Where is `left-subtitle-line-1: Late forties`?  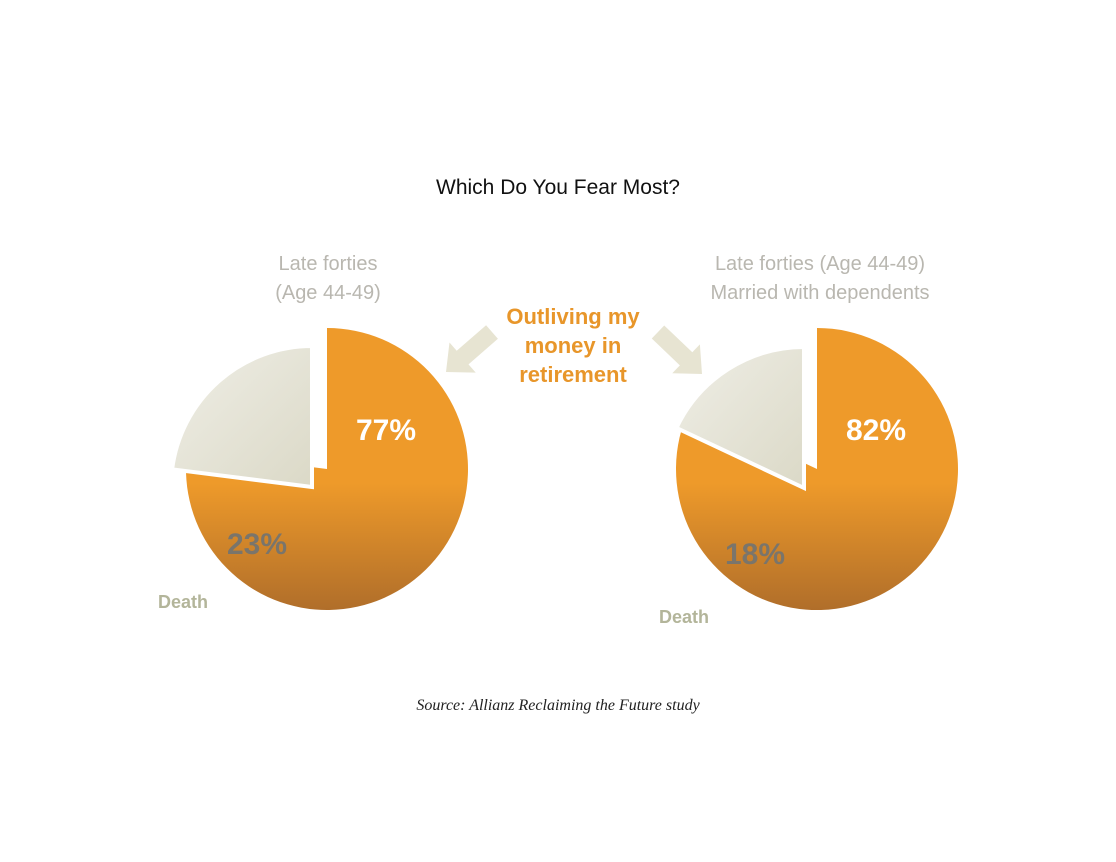 left-subtitle-line-1: Late forties is located at coordinates (328, 264).